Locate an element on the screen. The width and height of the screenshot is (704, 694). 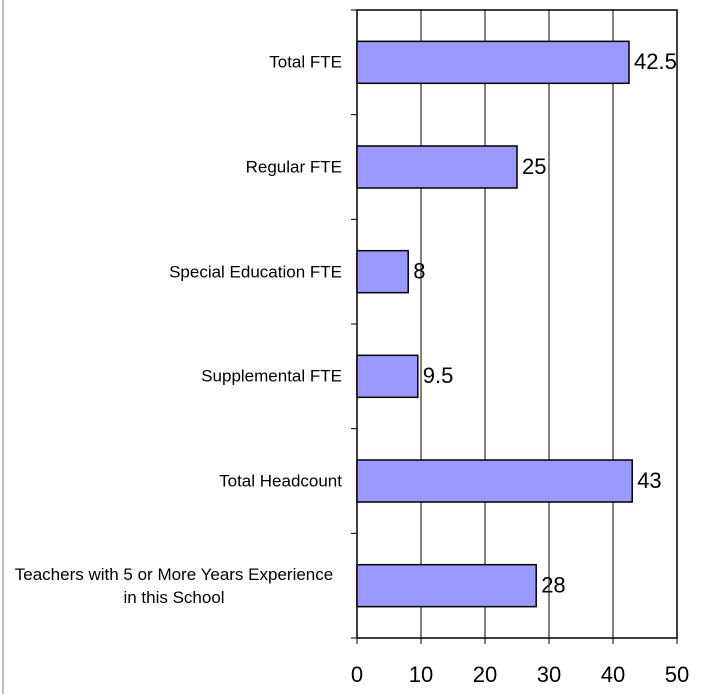
y-tick-label: Regular FTE is located at coordinates (293, 167).